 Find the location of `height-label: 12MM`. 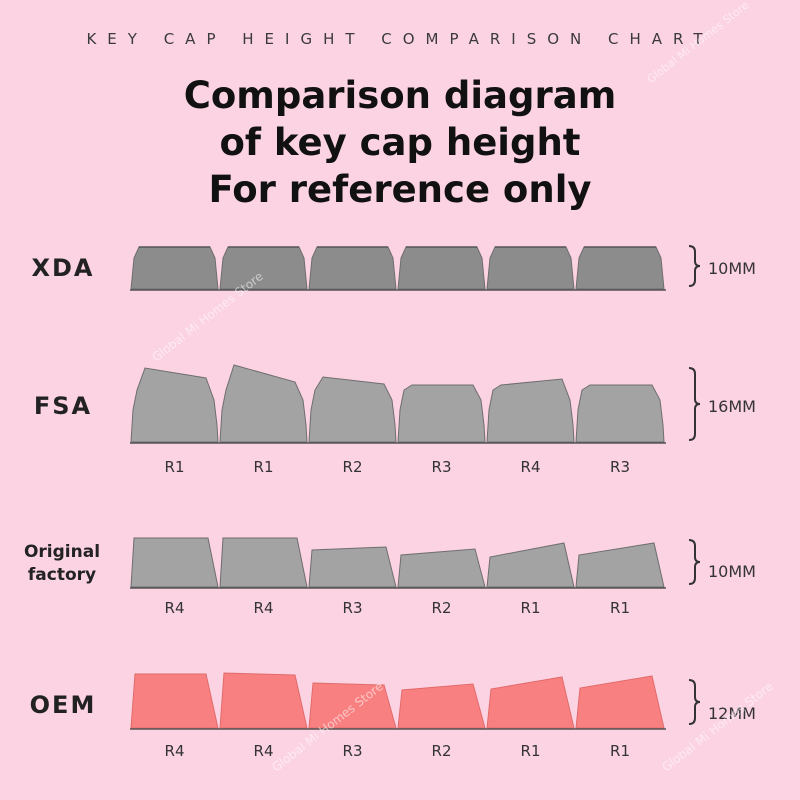

height-label: 12MM is located at coordinates (732, 713).